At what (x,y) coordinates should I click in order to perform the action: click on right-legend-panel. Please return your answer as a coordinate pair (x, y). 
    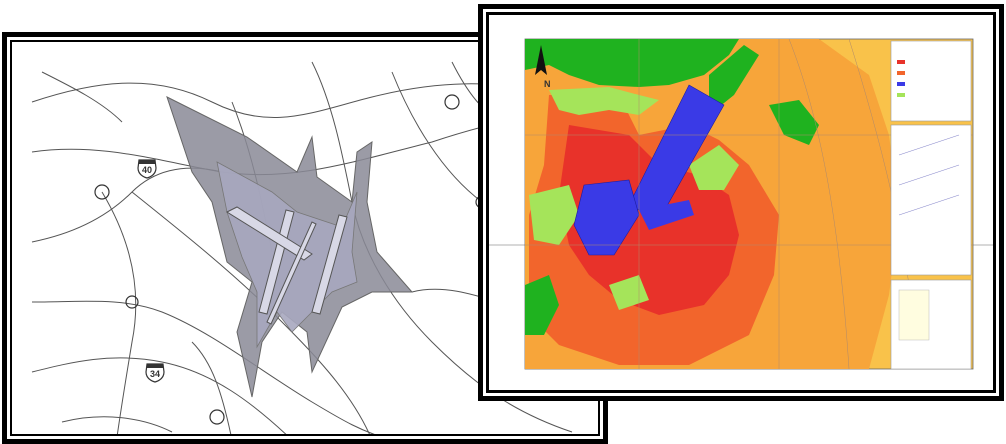
    Looking at the image, I should click on (931, 205).